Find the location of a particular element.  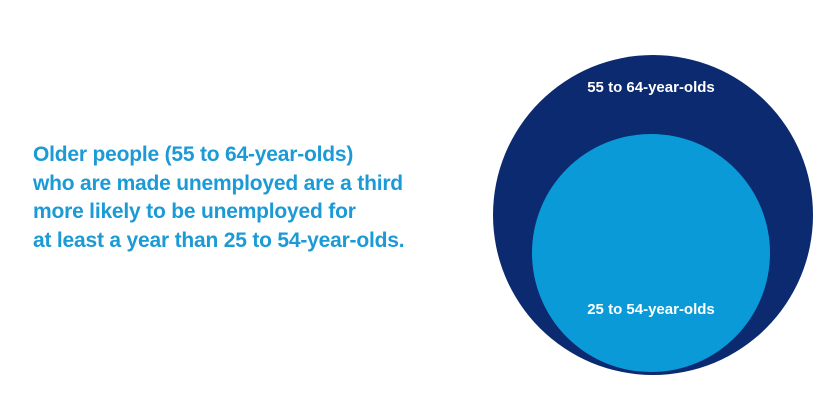

statement-line: at least a year than 25 to 54-year-olds. is located at coordinates (219, 240).